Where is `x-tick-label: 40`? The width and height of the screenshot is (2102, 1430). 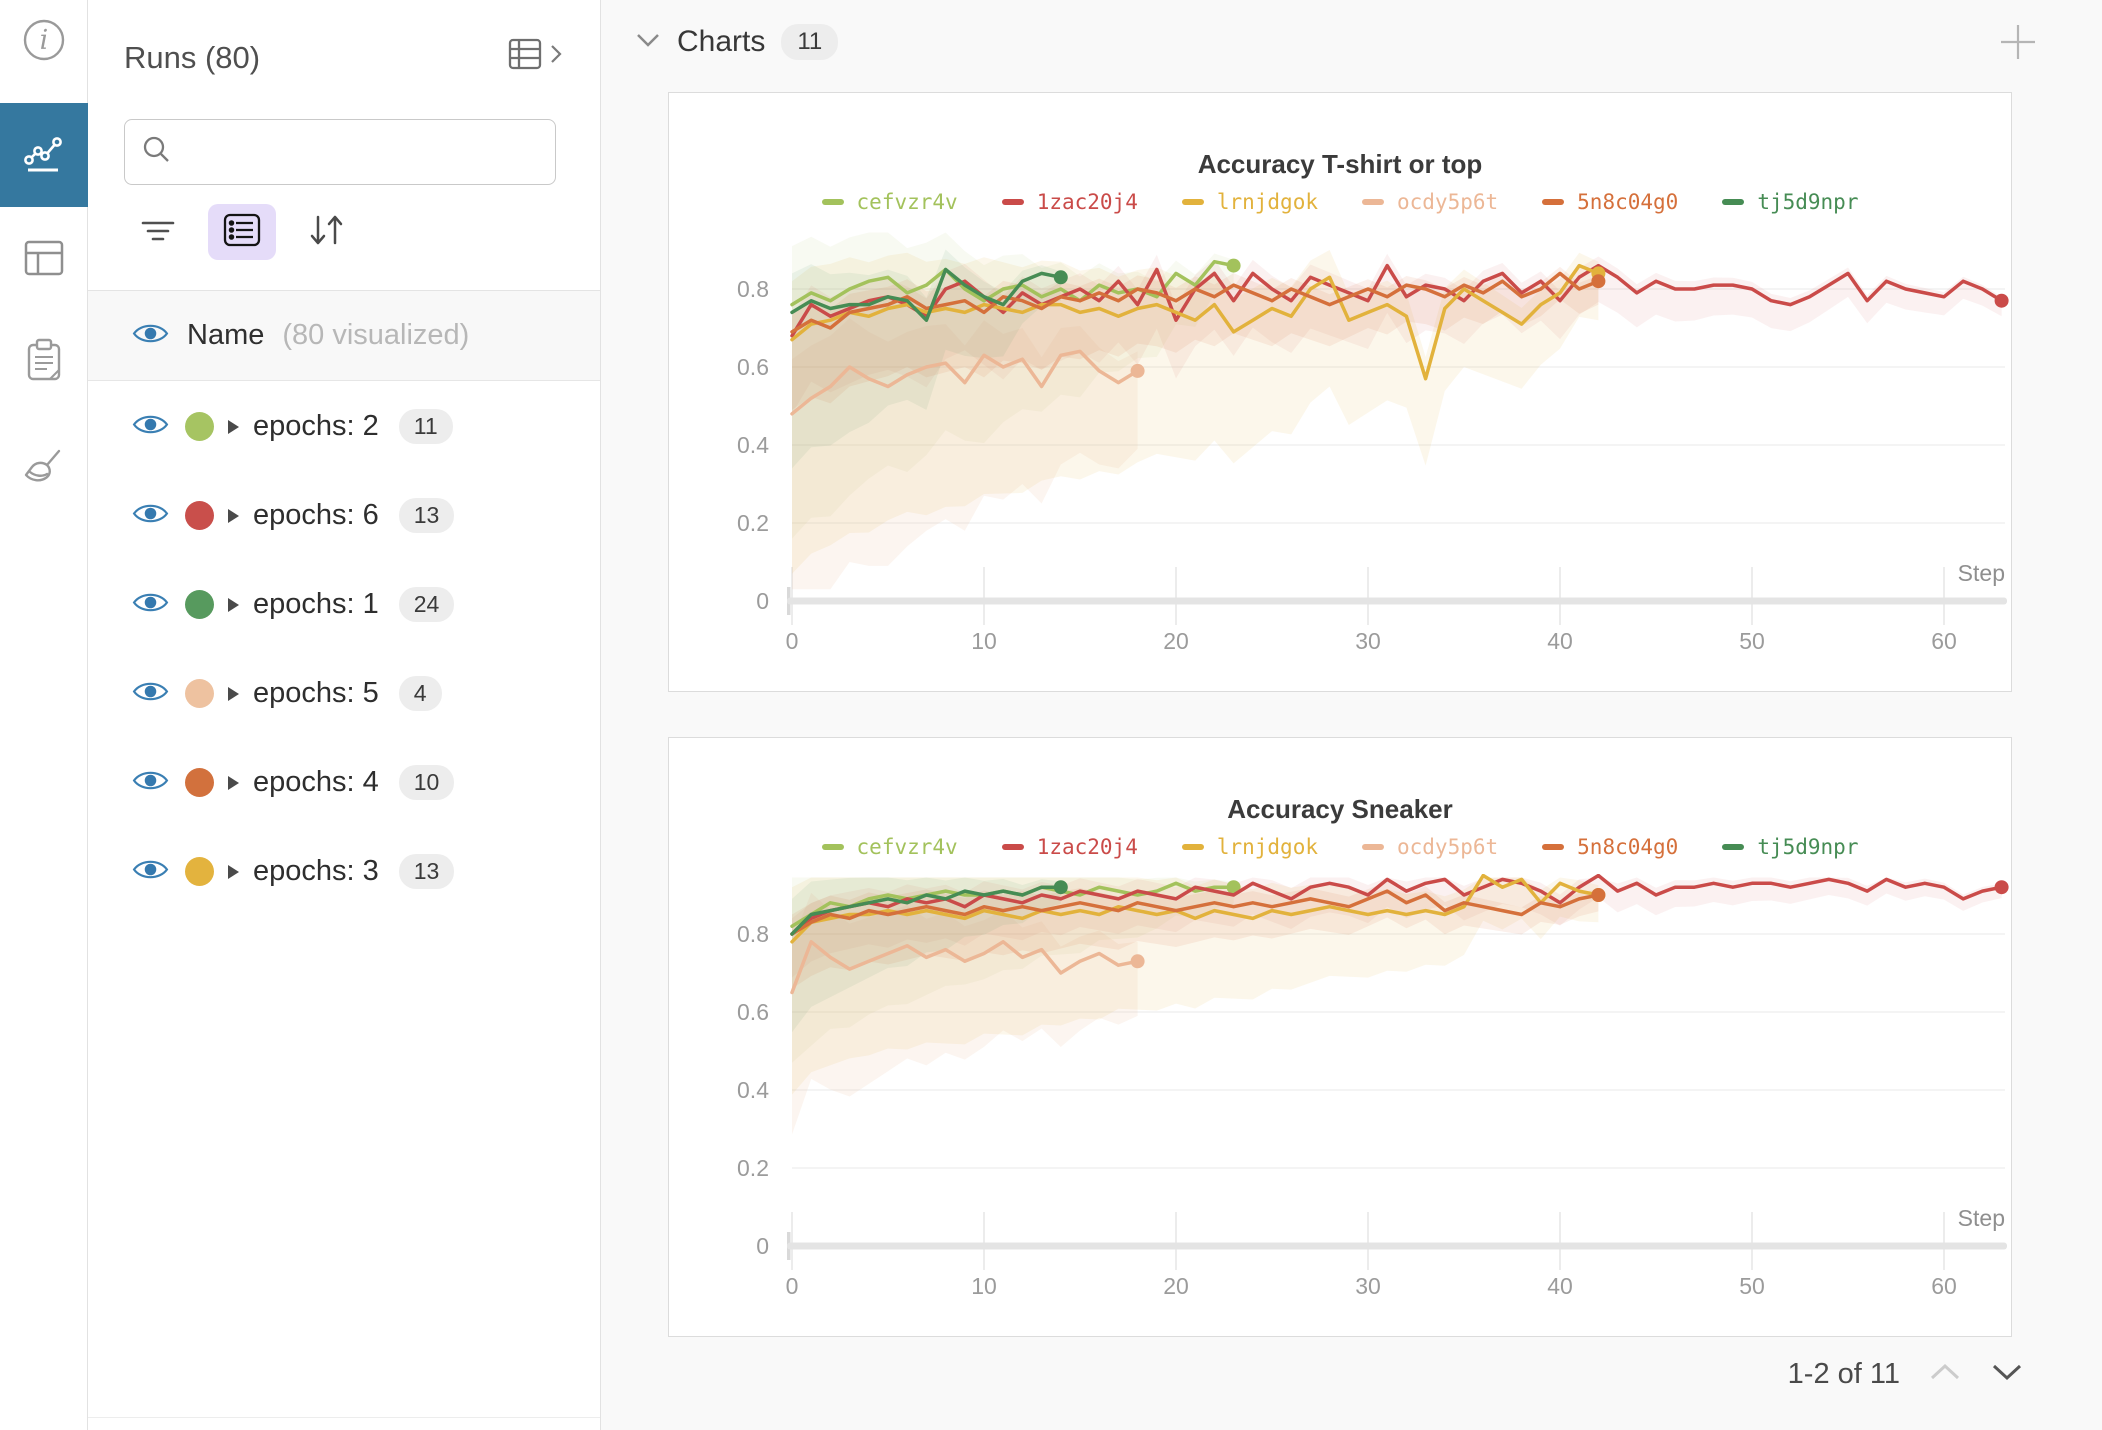
x-tick-label: 40 is located at coordinates (1560, 641).